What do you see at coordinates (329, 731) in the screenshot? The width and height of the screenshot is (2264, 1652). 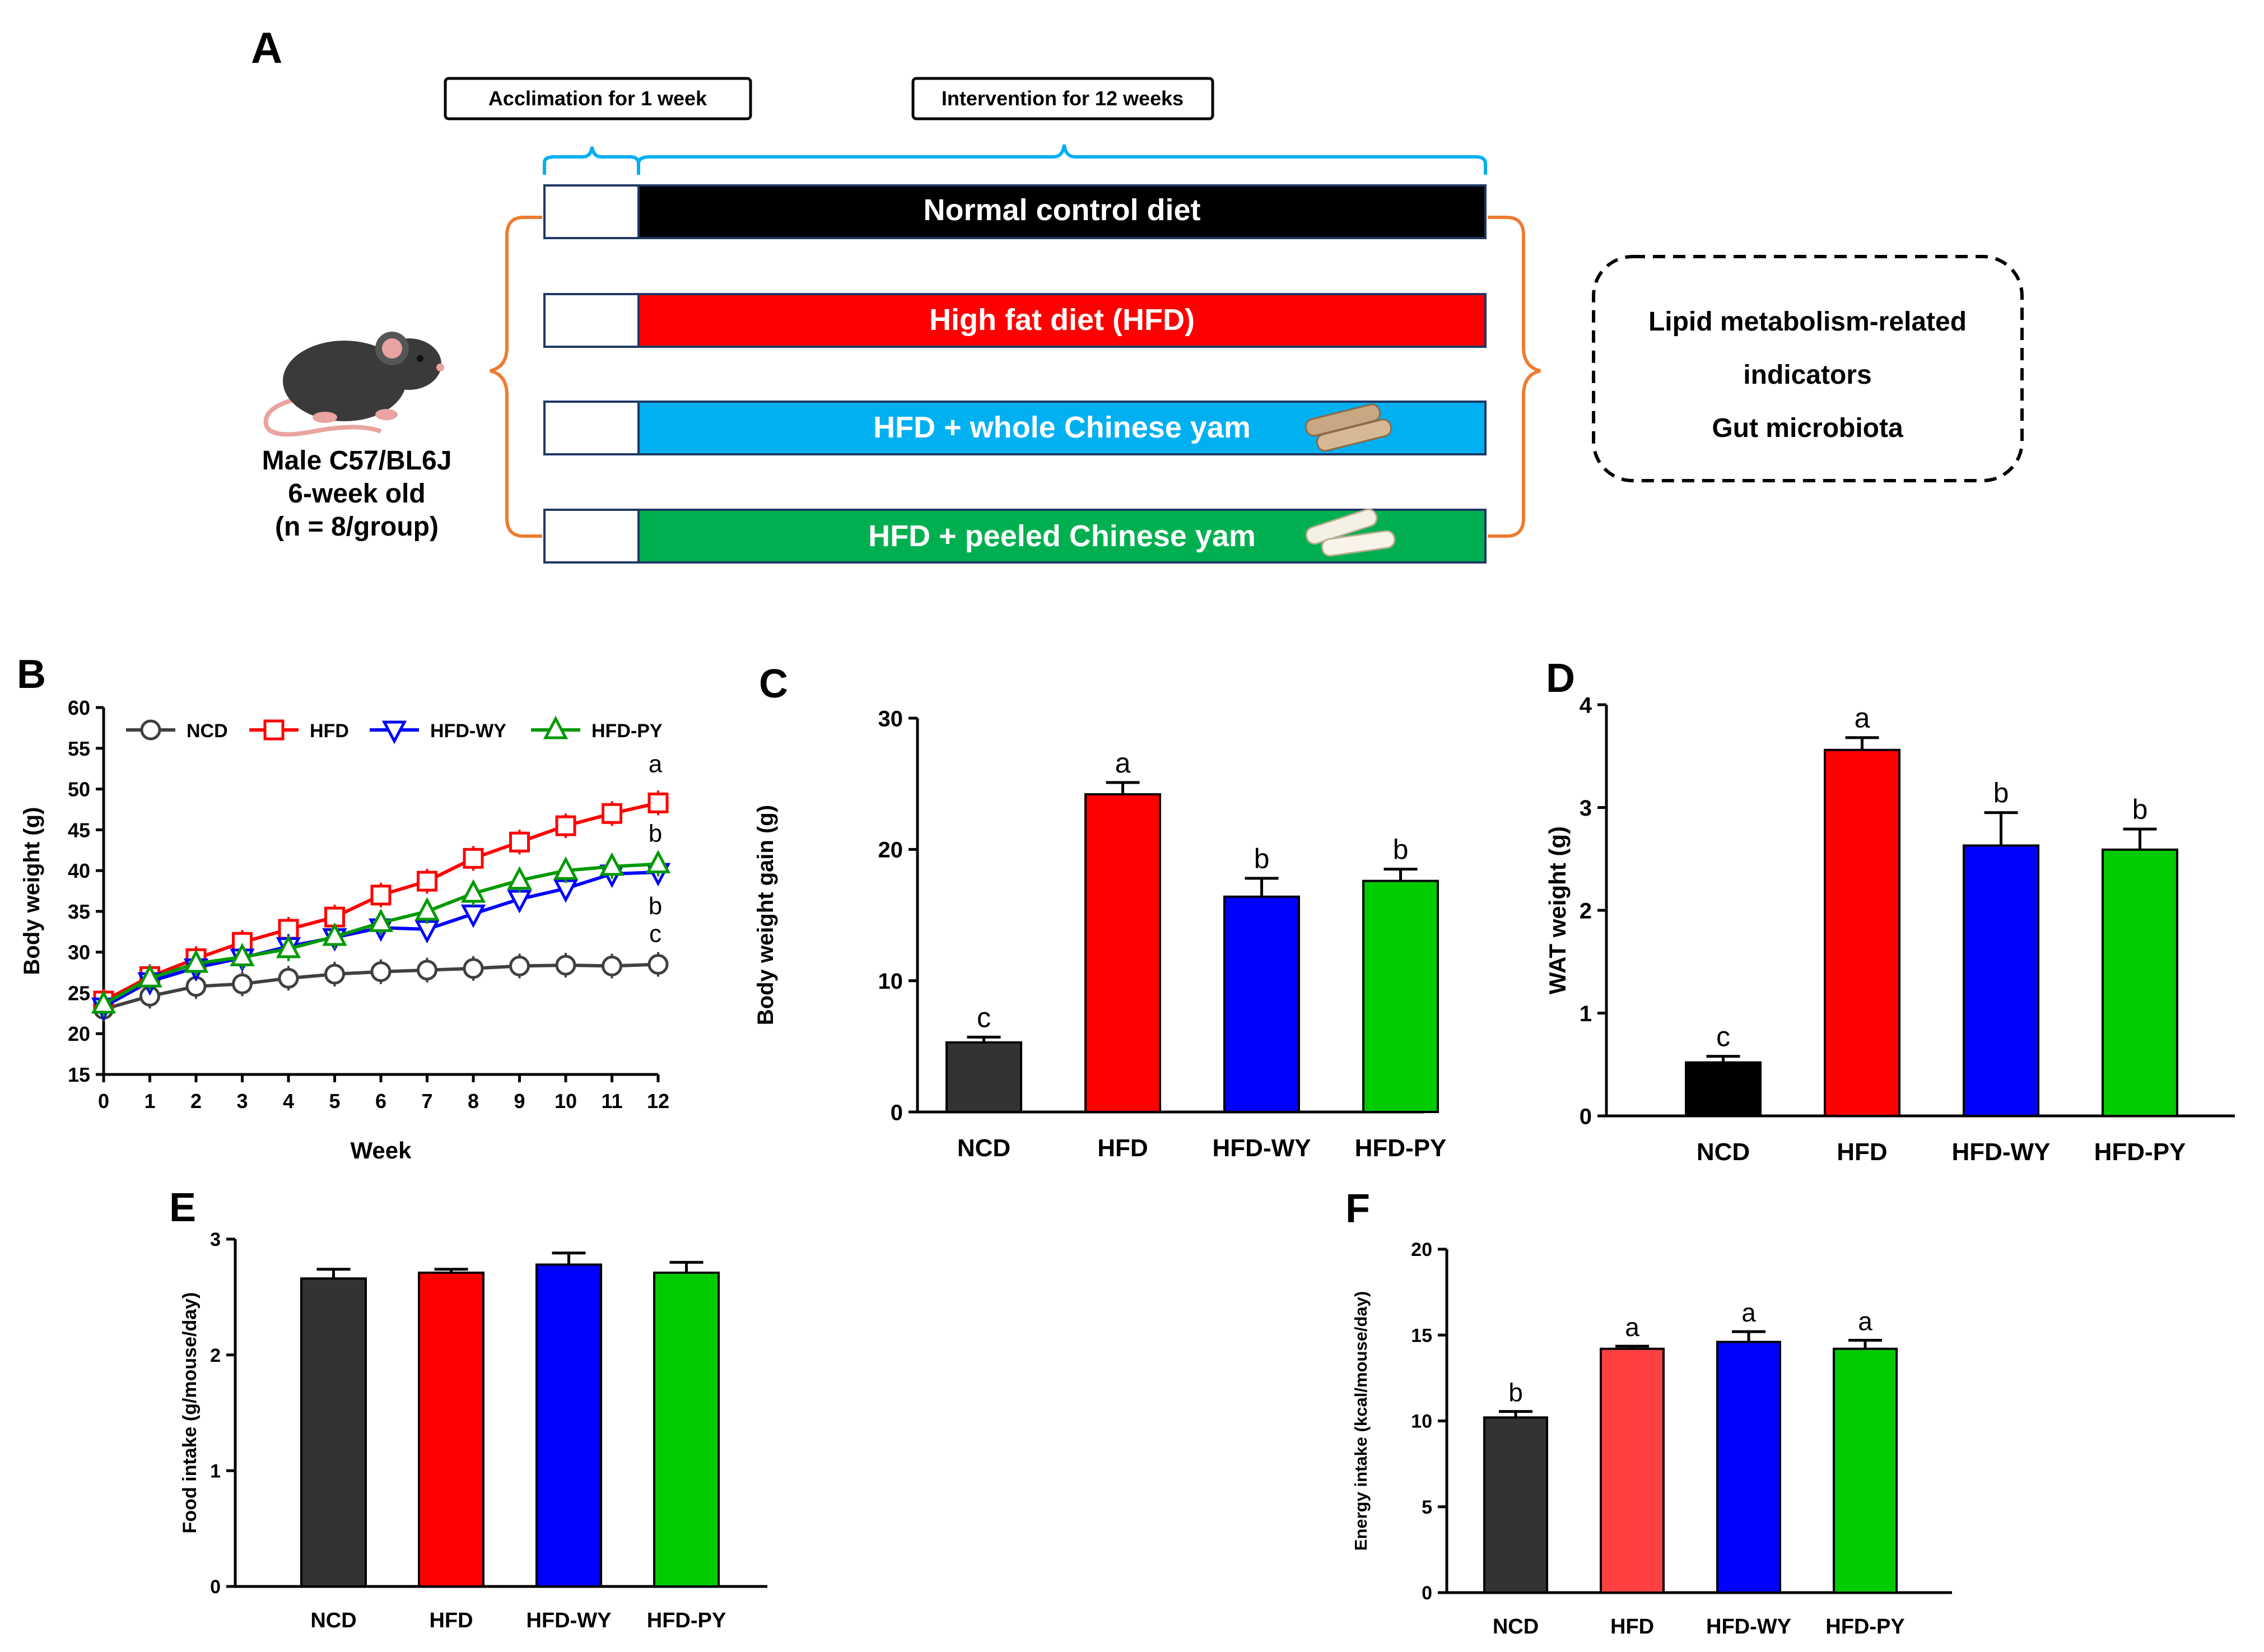 I see `legend-label: HFD` at bounding box center [329, 731].